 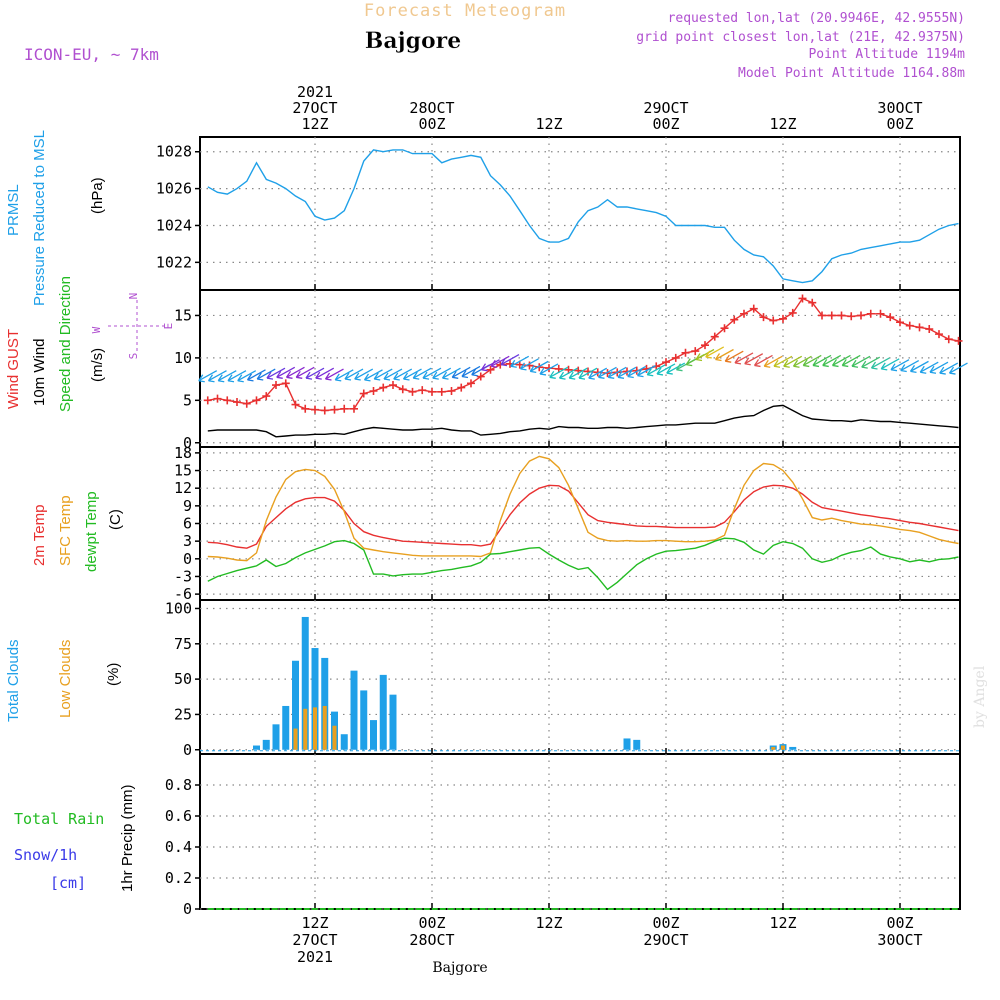 I want to click on bottom-time-label: 28OCT, so click(x=431, y=940).